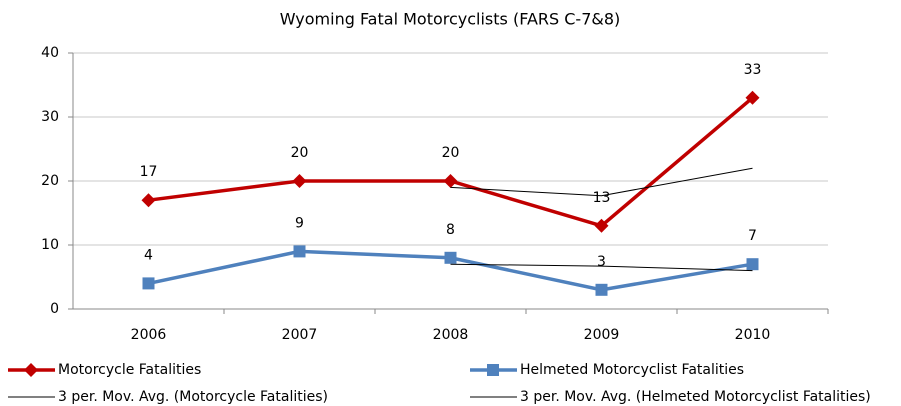 Image resolution: width=901 pixels, height=406 pixels. What do you see at coordinates (50, 53) in the screenshot?
I see `y-tick-label: 40` at bounding box center [50, 53].